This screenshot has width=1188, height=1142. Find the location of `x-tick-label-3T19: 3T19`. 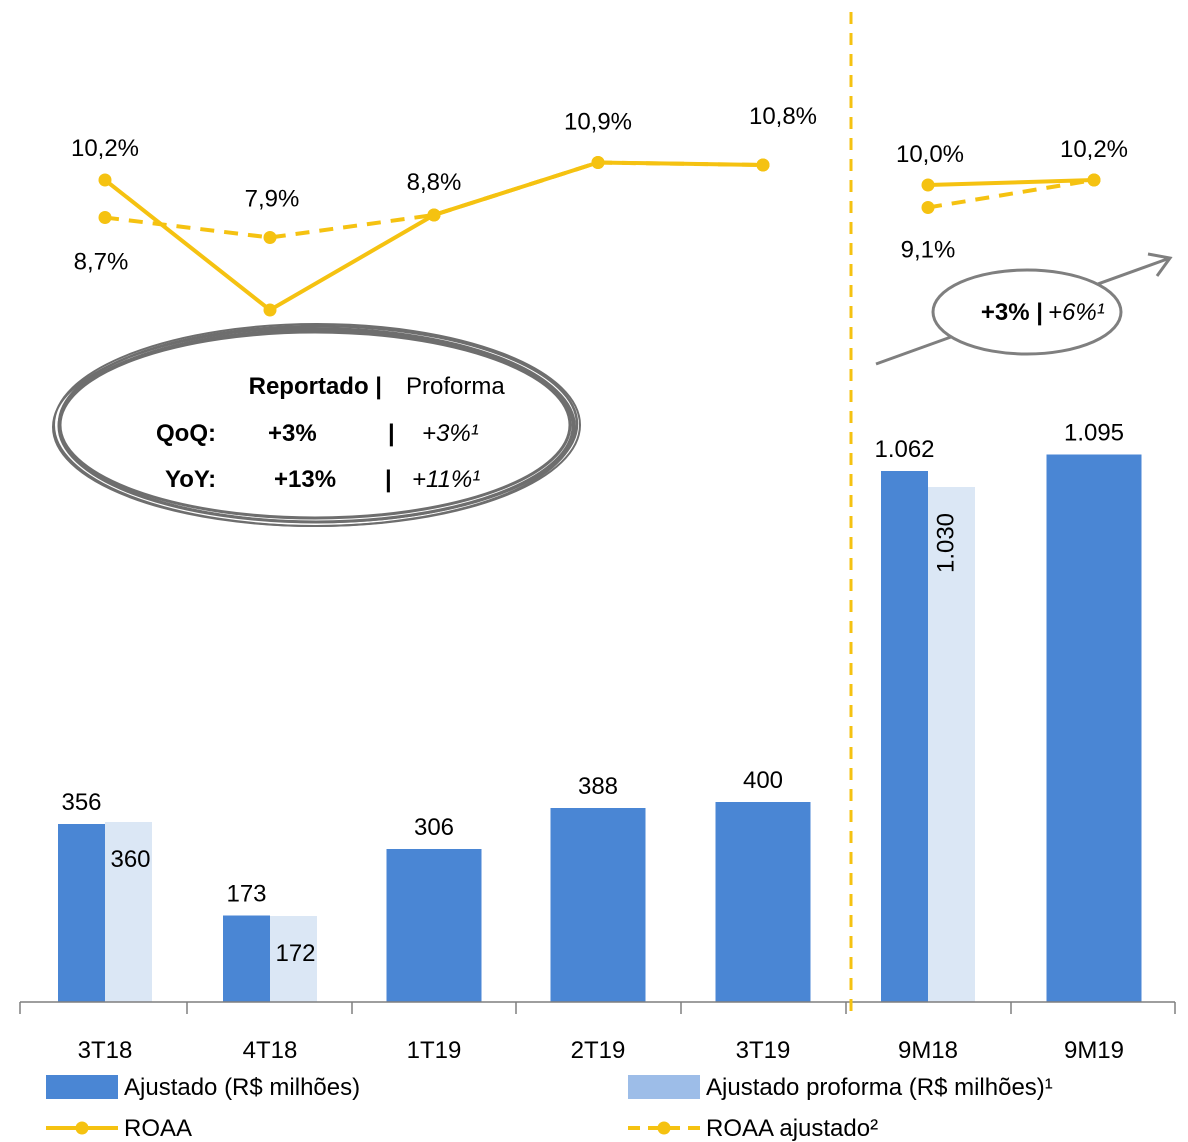

x-tick-label-3T19: 3T19 is located at coordinates (763, 1050).